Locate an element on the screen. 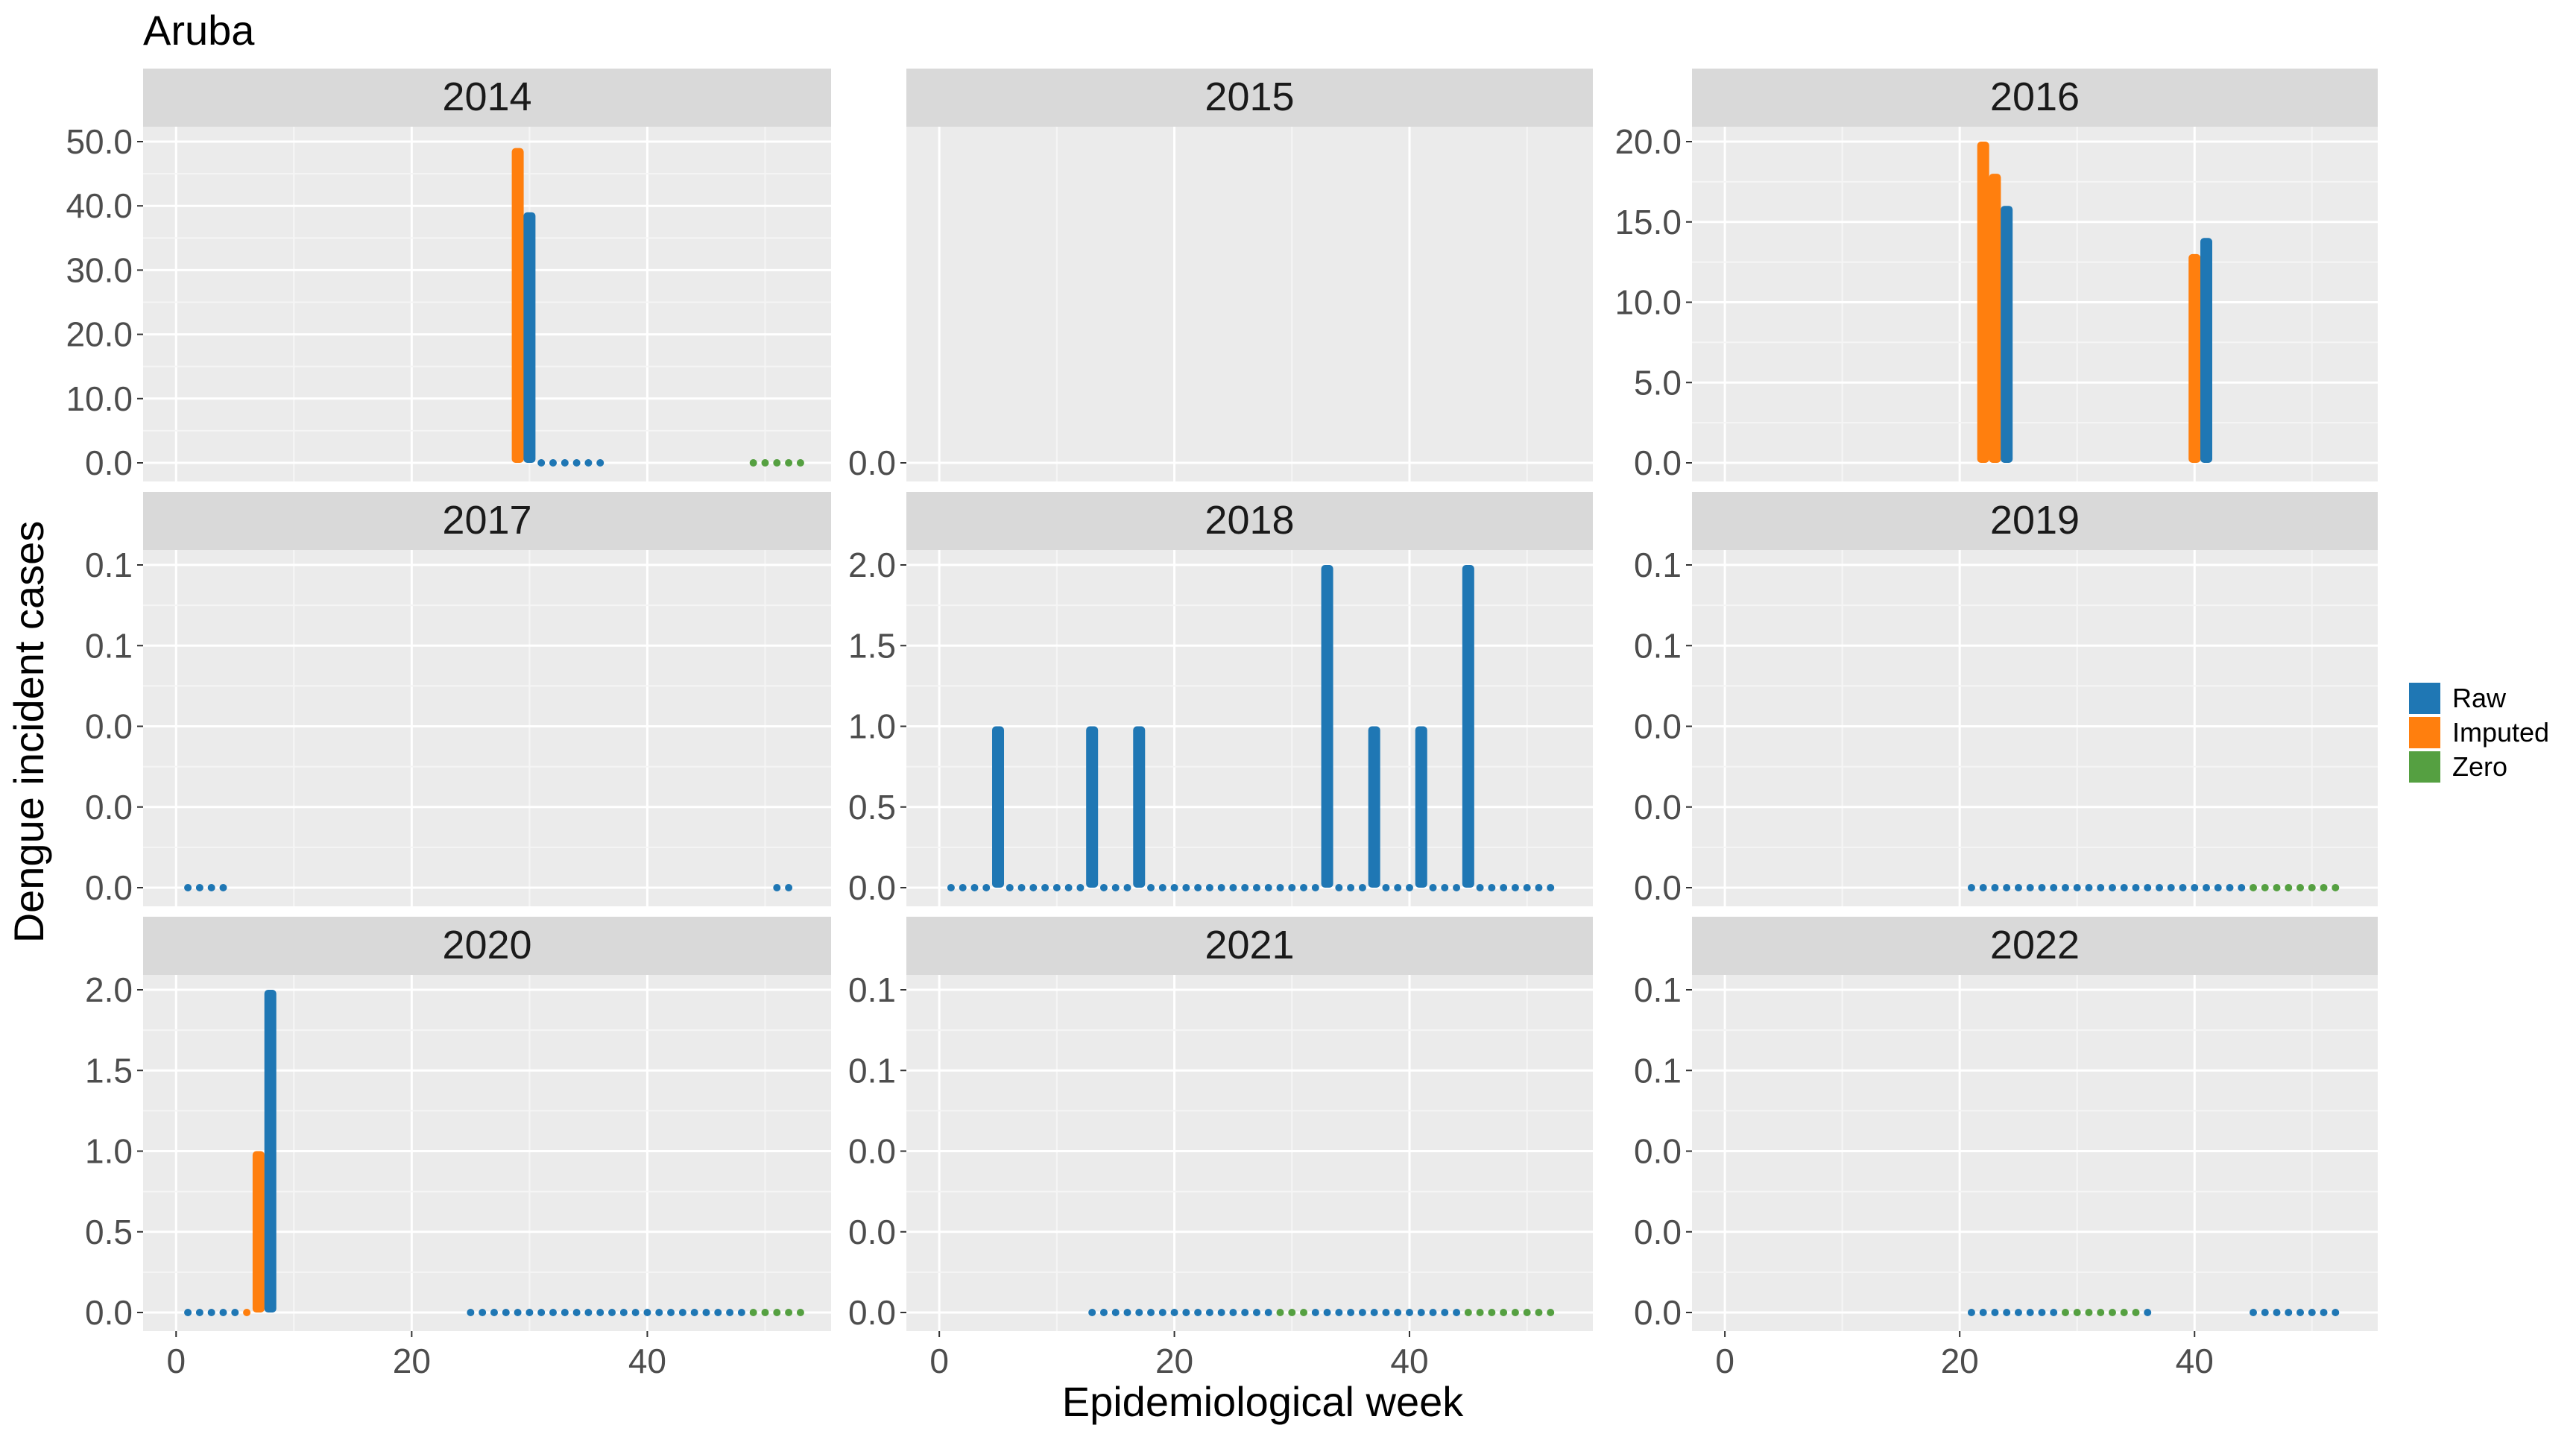 The image size is (2576, 1431). legend-label-zero: Zero is located at coordinates (2479, 767).